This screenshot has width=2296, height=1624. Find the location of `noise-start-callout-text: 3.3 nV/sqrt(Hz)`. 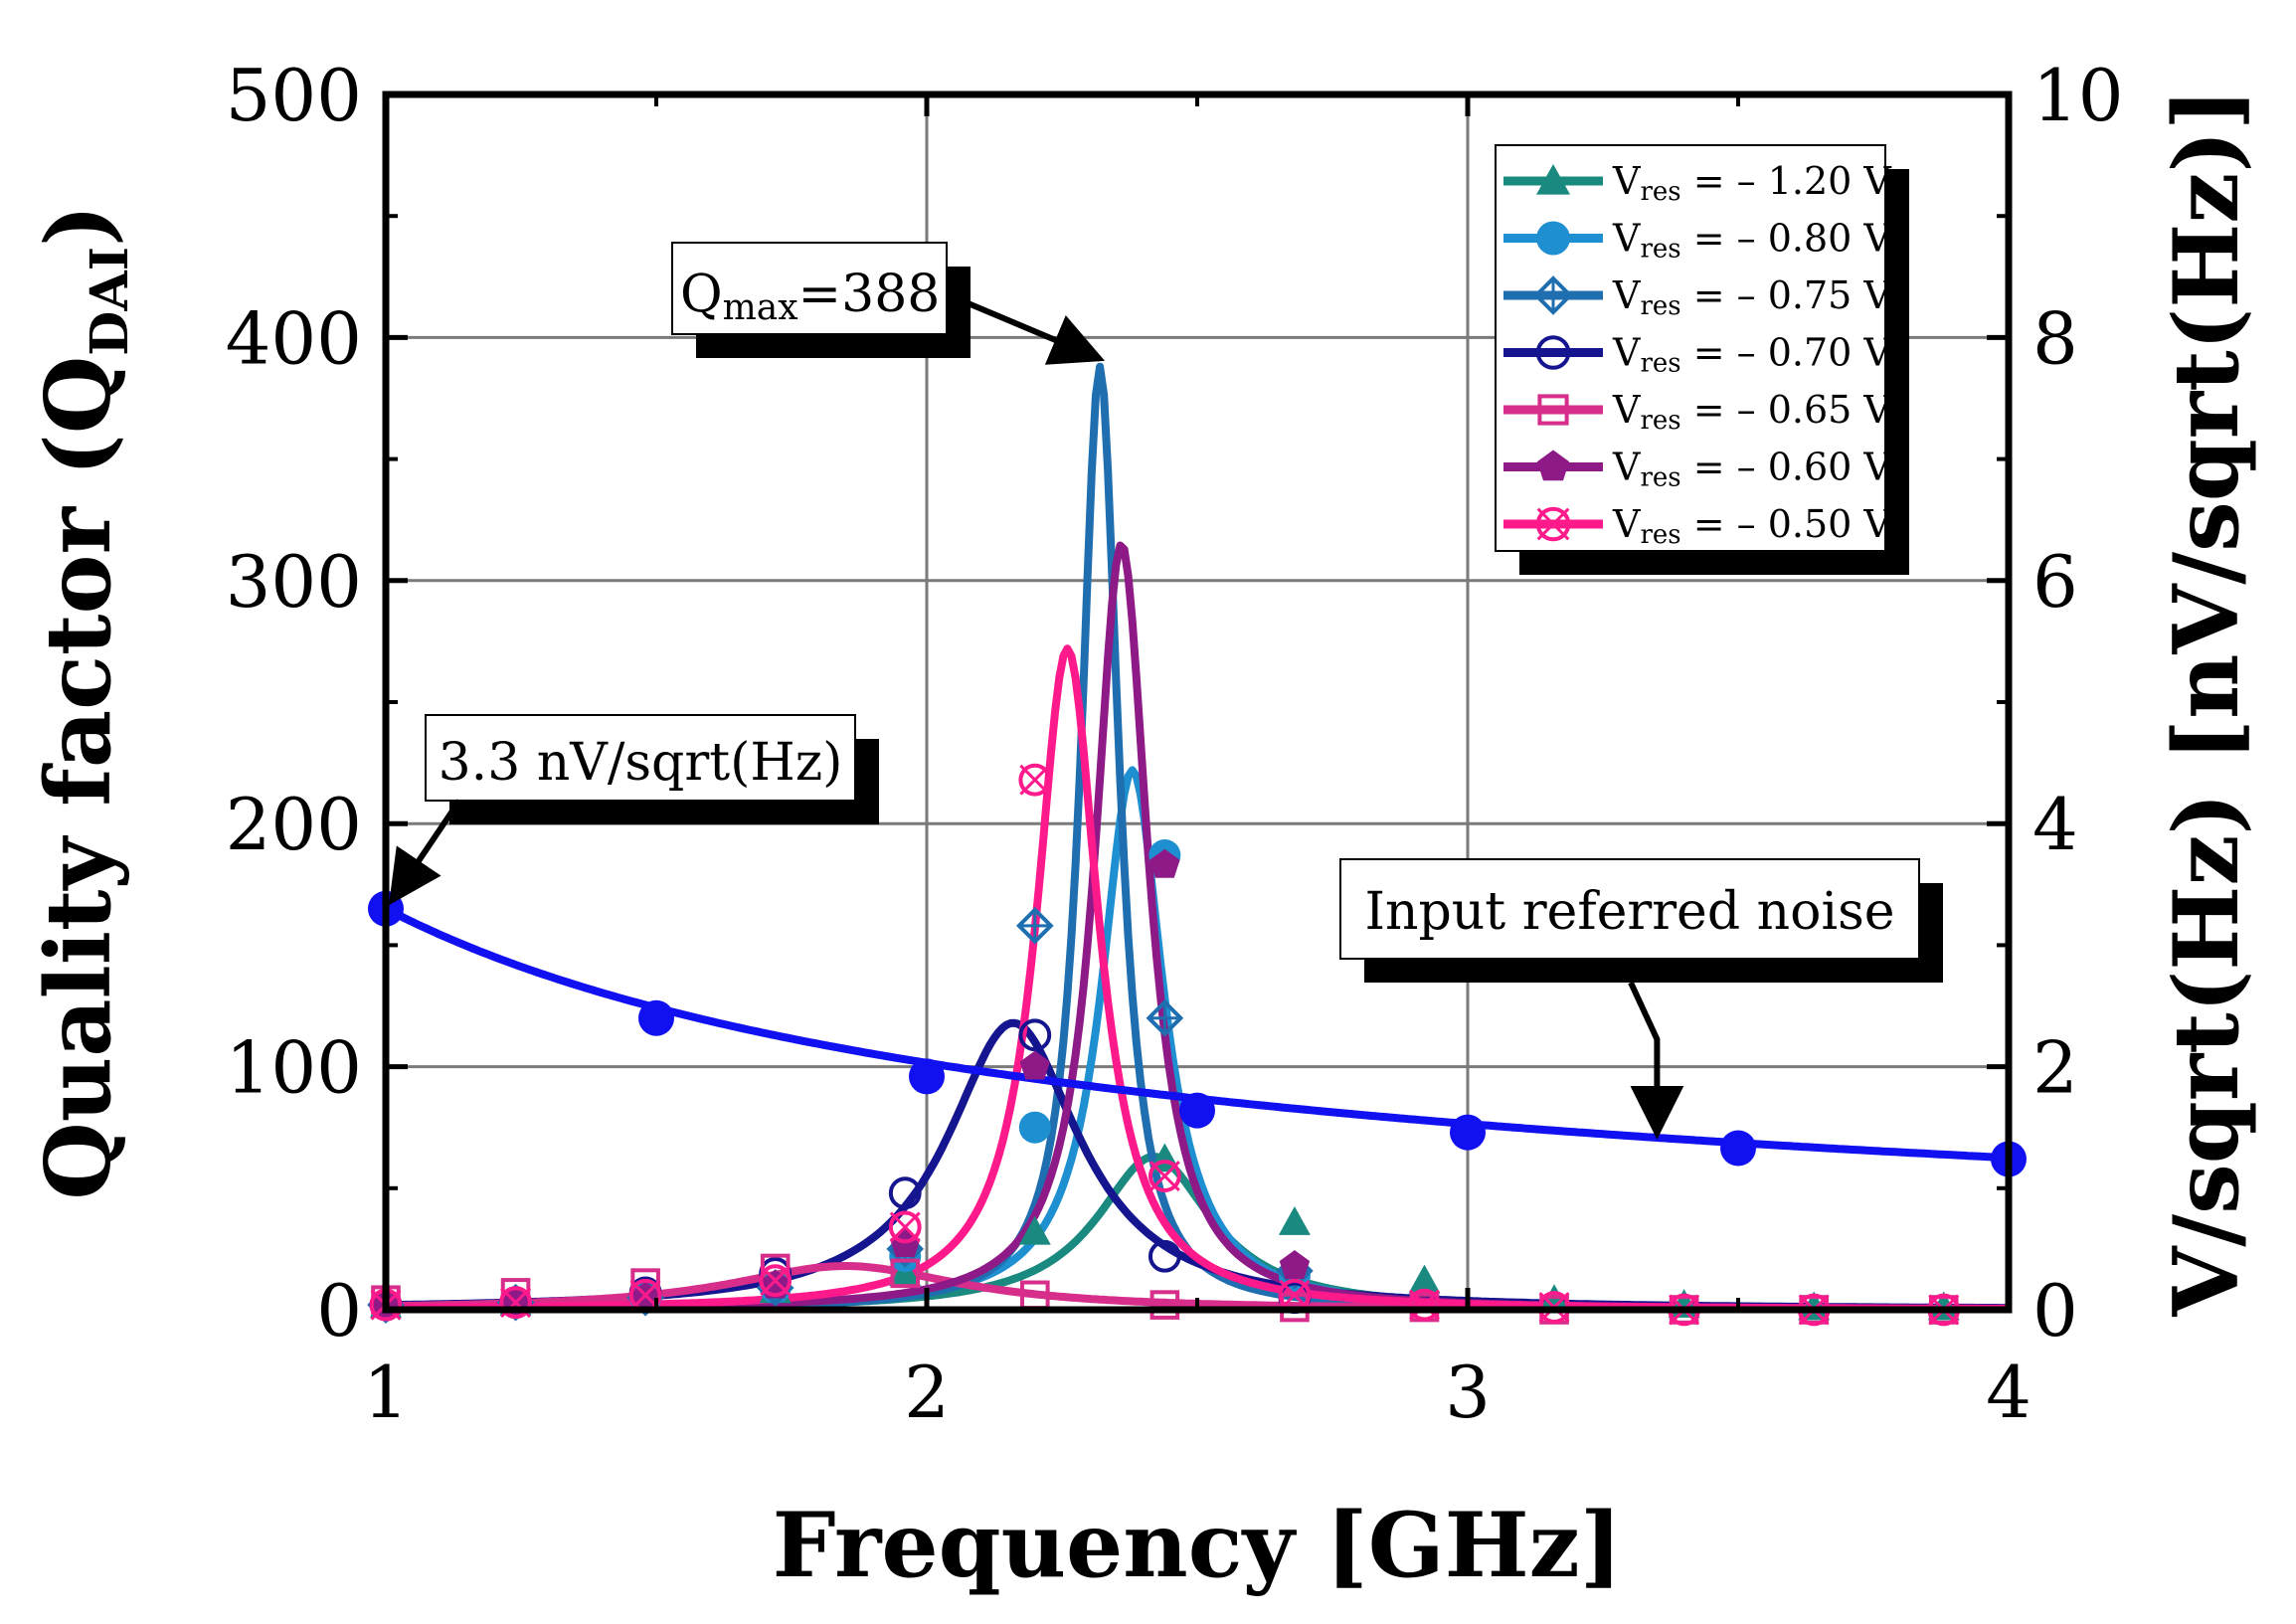

noise-start-callout-text: 3.3 nV/sqrt(Hz) is located at coordinates (641, 763).